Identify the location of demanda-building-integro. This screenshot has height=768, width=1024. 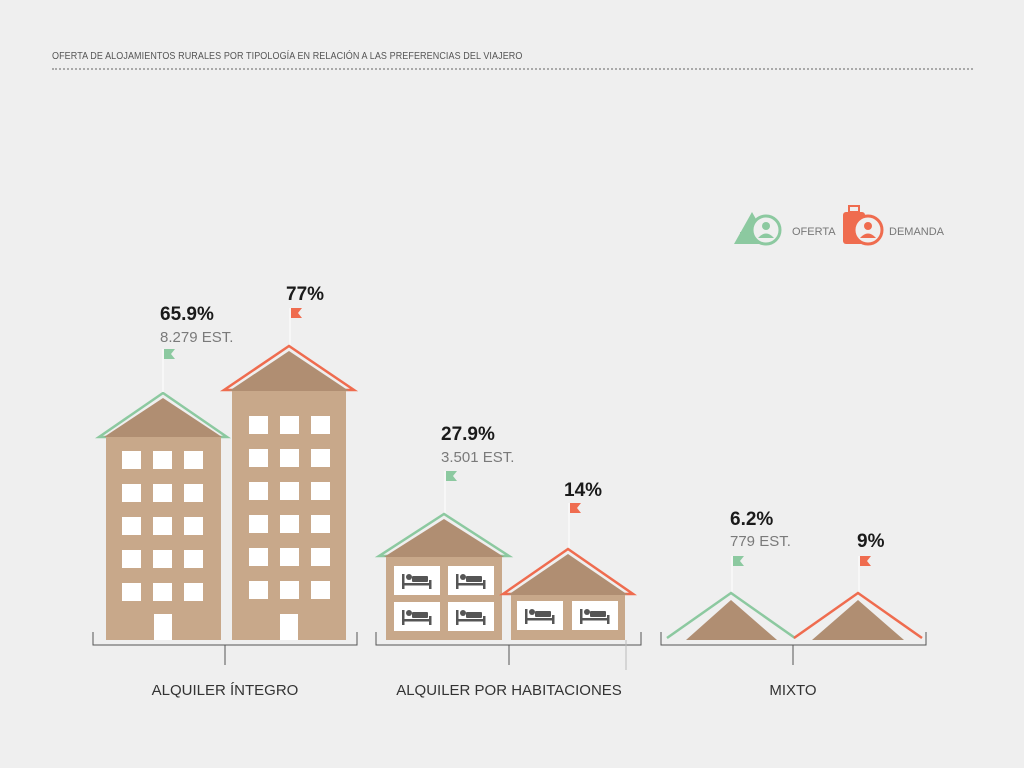
(289, 492).